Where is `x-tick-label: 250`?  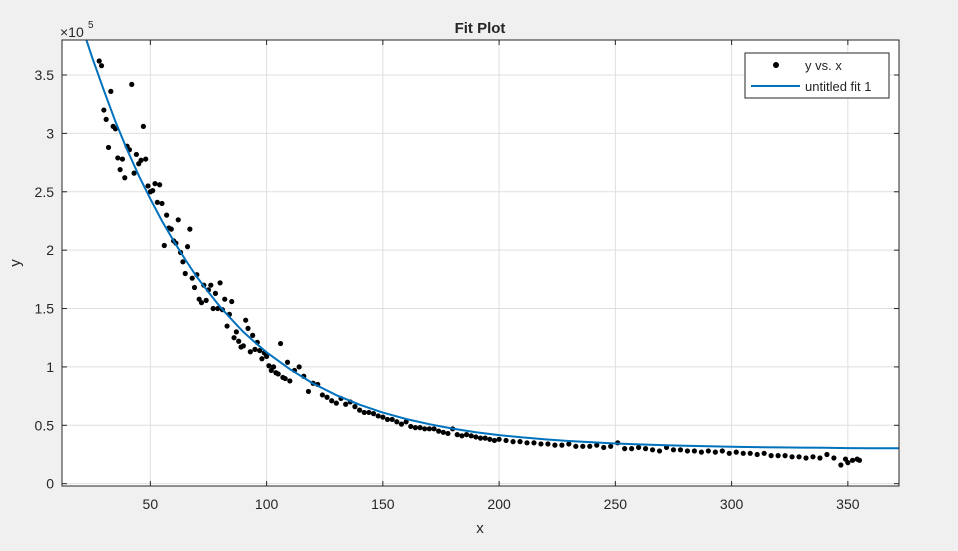
x-tick-label: 250 is located at coordinates (616, 504).